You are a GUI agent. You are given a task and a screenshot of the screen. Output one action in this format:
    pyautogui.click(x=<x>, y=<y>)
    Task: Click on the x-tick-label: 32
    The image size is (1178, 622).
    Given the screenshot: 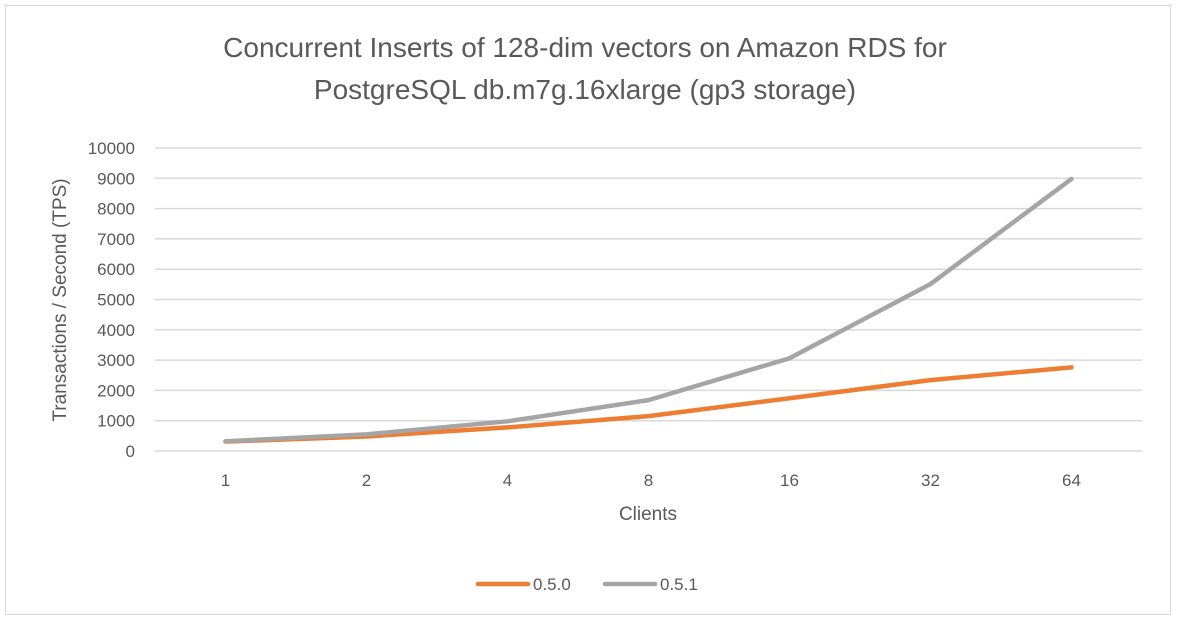 What is the action you would take?
    pyautogui.click(x=930, y=480)
    